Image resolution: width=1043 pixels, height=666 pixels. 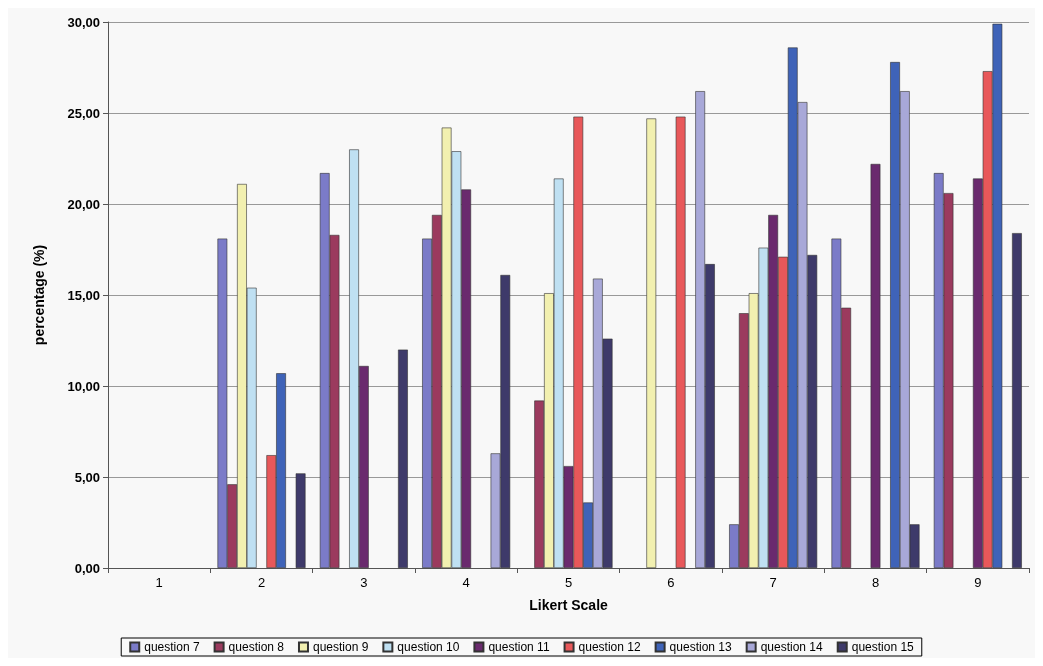 I want to click on x-axis-title: Likert Scale, so click(x=569, y=605).